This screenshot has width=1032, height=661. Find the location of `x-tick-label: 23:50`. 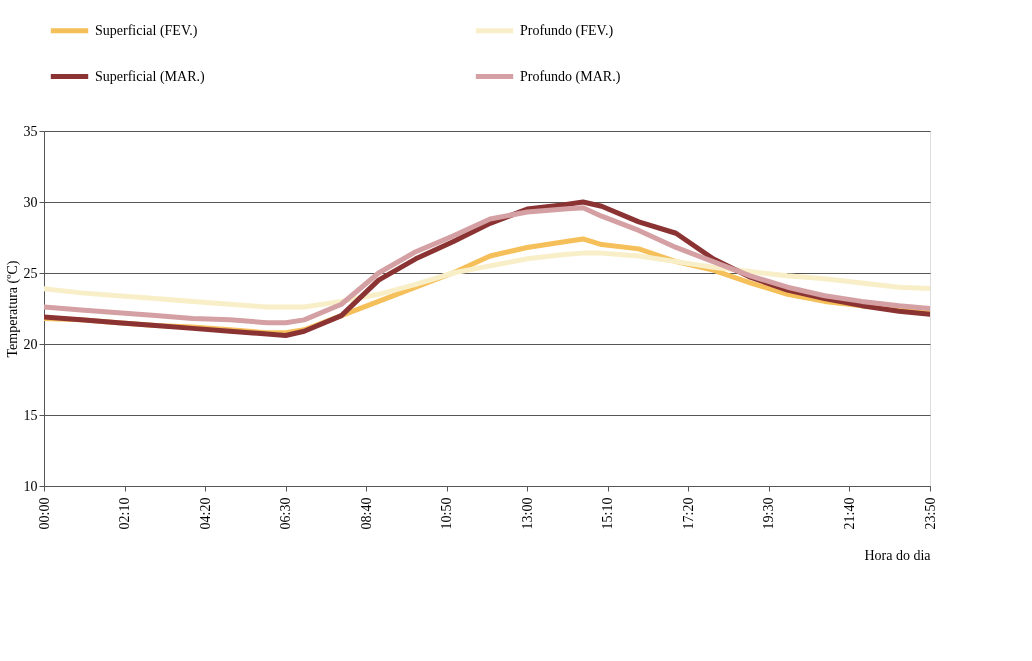

x-tick-label: 23:50 is located at coordinates (930, 513).